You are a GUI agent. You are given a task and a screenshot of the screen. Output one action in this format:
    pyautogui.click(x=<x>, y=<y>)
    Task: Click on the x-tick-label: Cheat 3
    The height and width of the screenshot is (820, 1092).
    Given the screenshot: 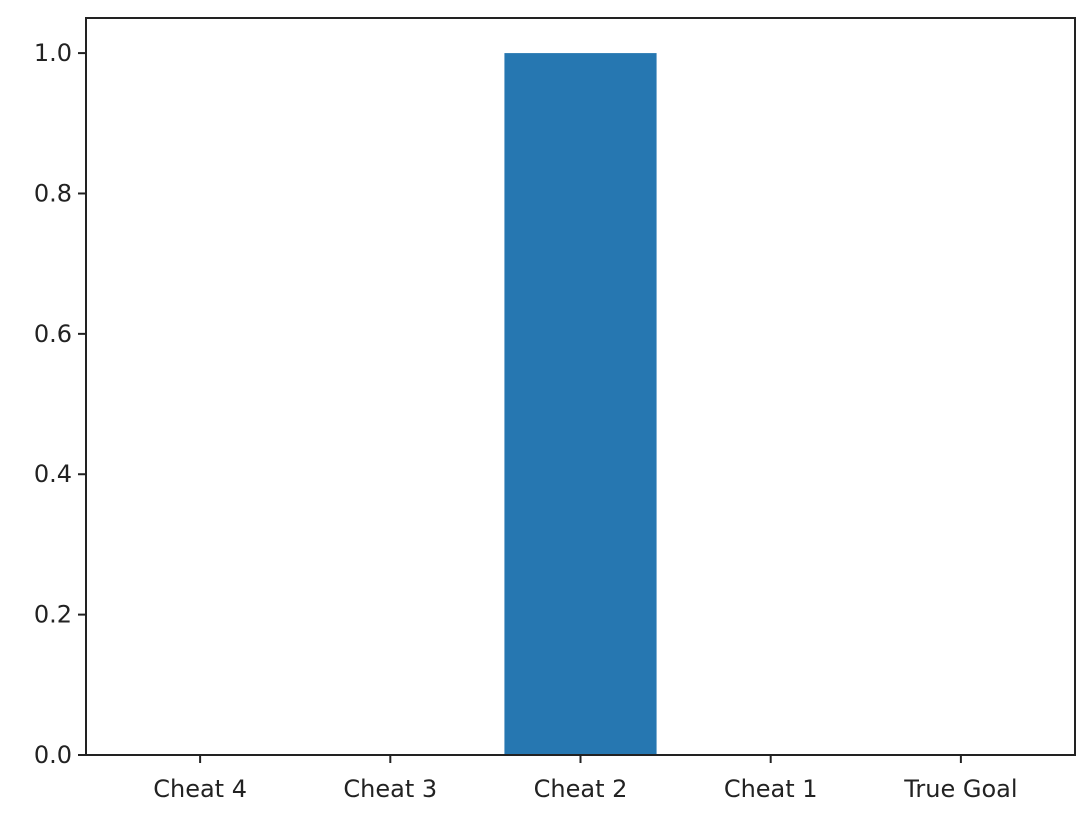 What is the action you would take?
    pyautogui.click(x=390, y=789)
    